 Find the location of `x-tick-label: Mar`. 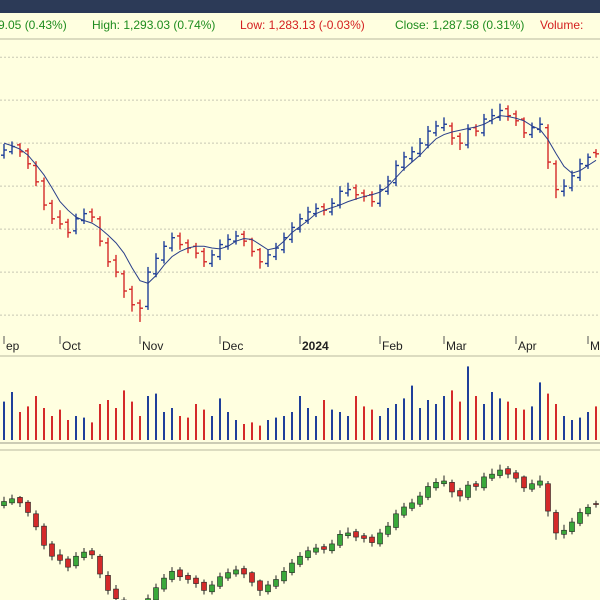

x-tick-label: Mar is located at coordinates (456, 346).